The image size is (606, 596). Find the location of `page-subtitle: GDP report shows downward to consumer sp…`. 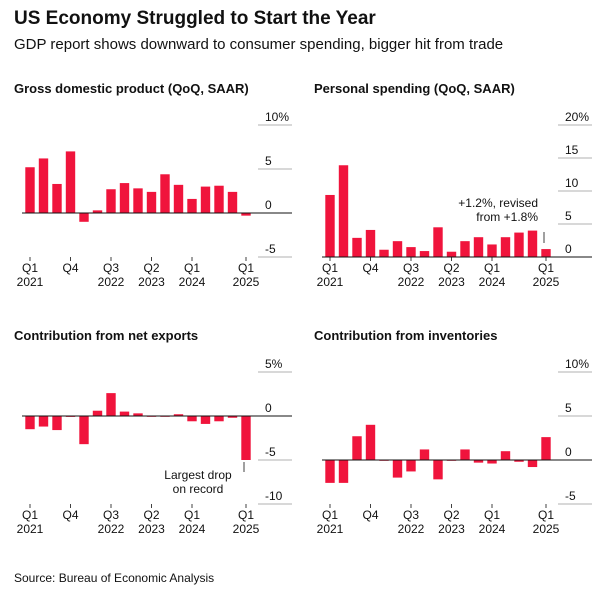

page-subtitle: GDP report shows downward to consumer sp… is located at coordinates (258, 44).